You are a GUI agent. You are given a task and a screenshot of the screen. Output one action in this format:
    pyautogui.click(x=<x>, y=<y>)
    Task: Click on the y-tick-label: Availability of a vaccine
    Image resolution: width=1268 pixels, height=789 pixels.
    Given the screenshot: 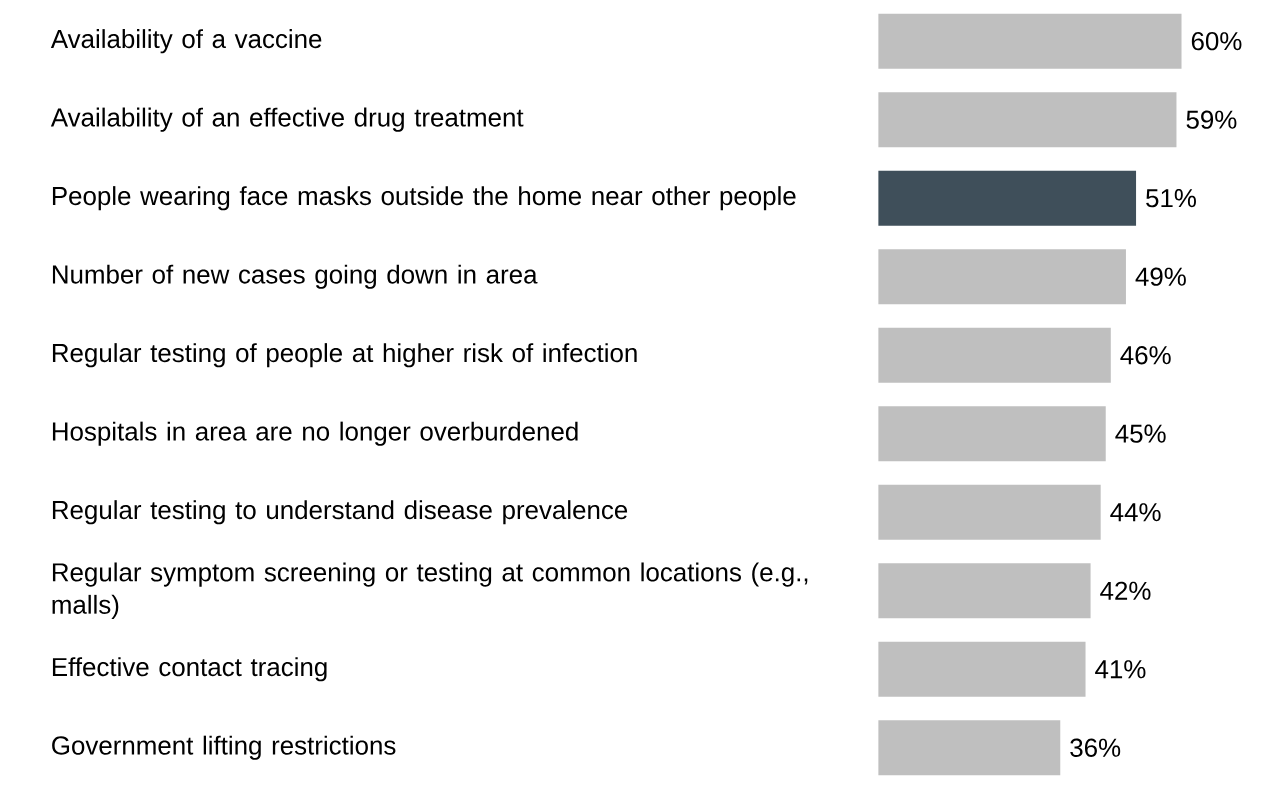 What is the action you would take?
    pyautogui.click(x=186, y=41)
    